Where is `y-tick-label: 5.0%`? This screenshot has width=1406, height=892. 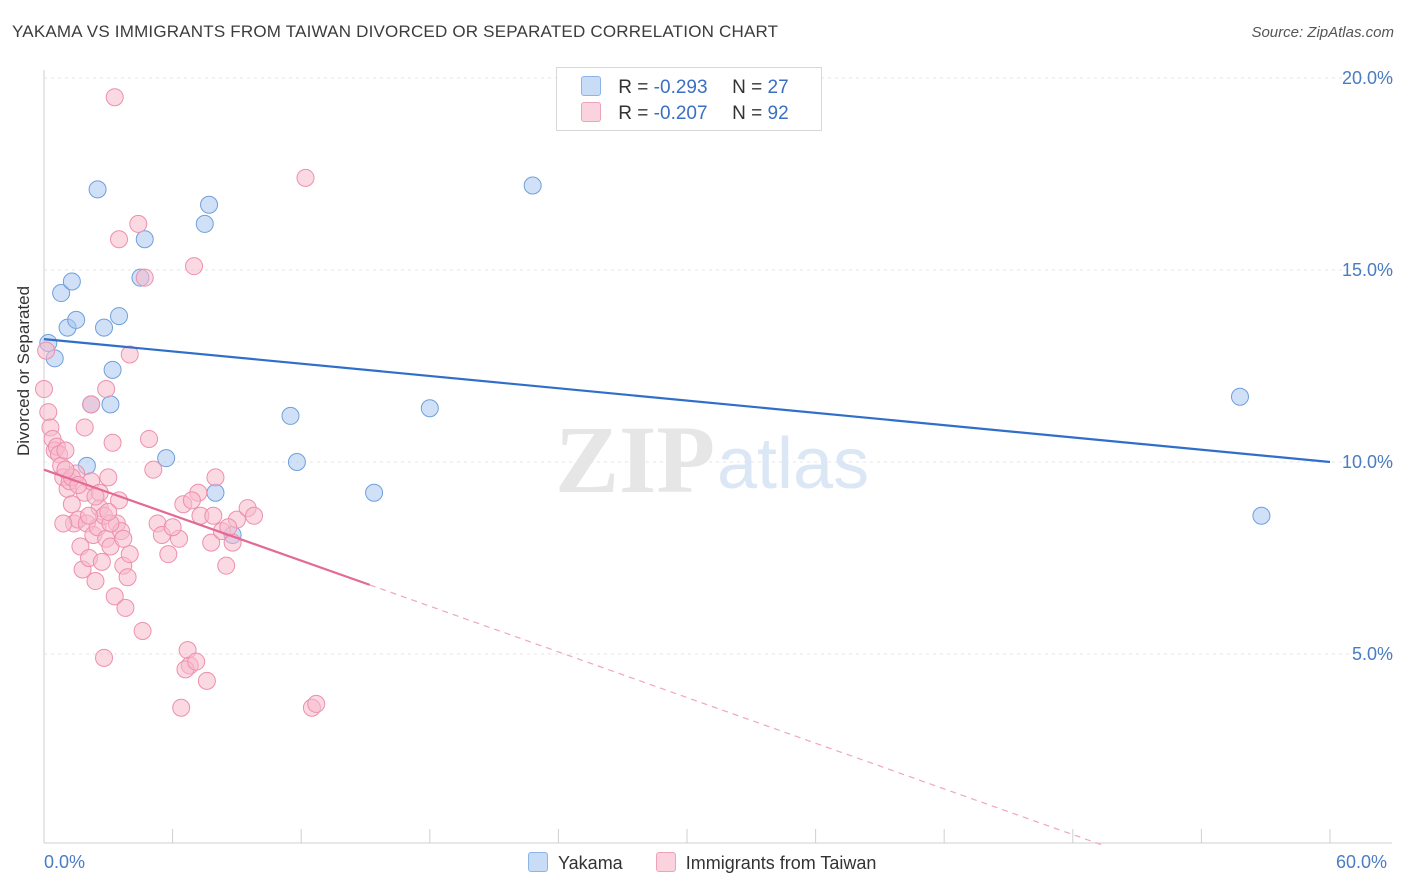 y-tick-label: 5.0% is located at coordinates (1372, 654).